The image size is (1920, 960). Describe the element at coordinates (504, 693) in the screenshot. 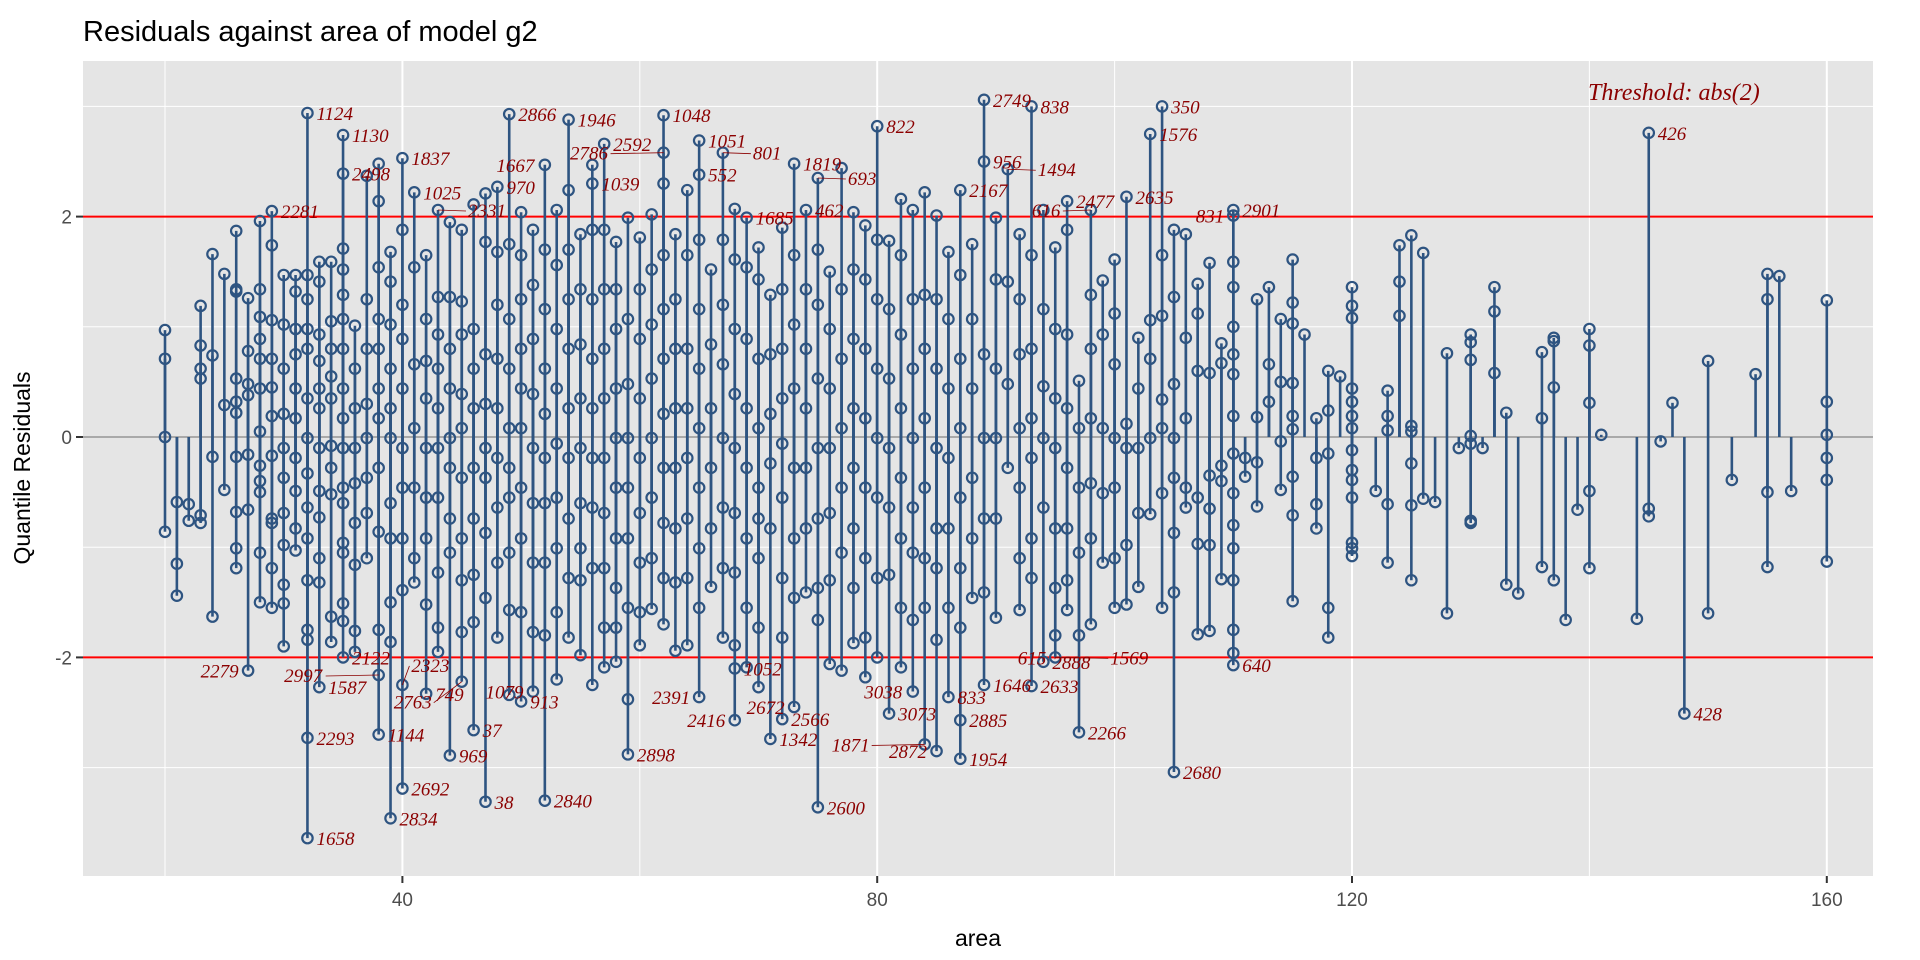

I see `outlier-label: 1079` at that location.